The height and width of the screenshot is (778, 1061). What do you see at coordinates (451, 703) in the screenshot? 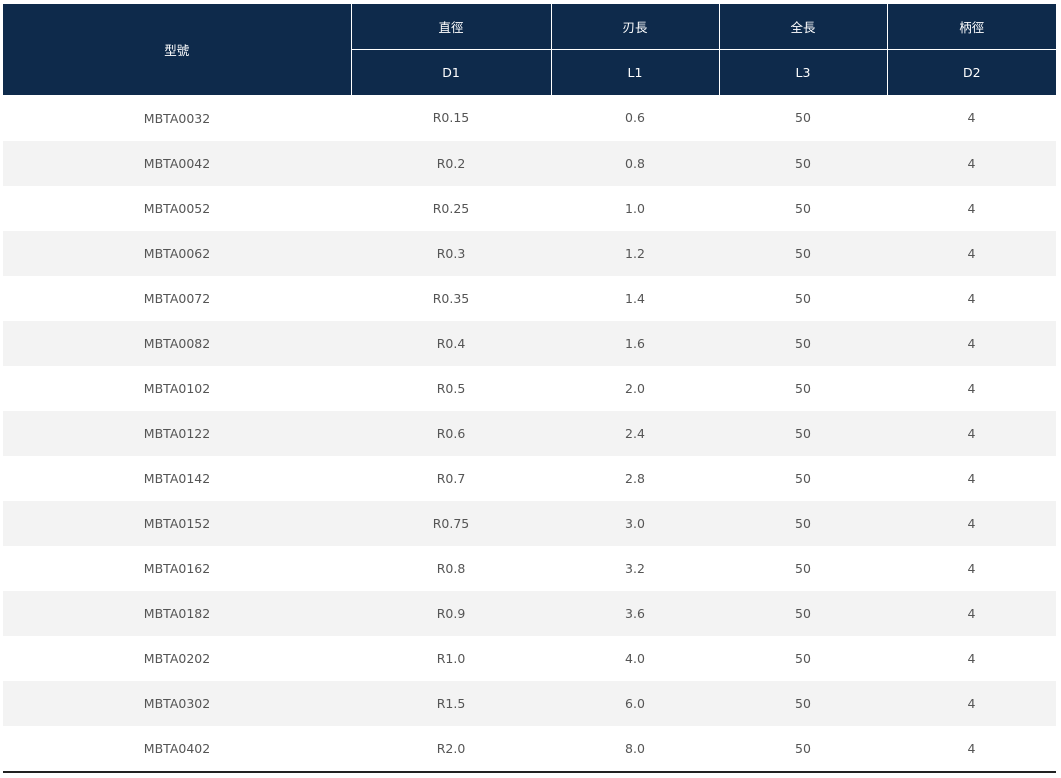
I see `cell-d1: R1.5` at bounding box center [451, 703].